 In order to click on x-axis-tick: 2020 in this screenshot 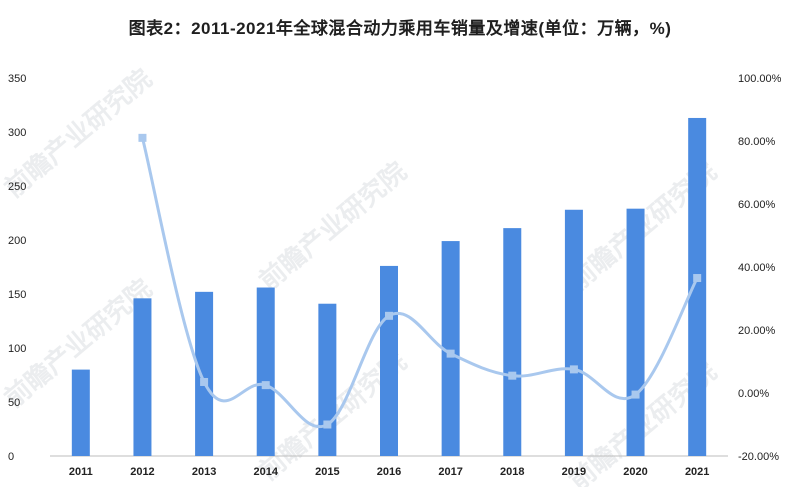, I will do `click(635, 472)`.